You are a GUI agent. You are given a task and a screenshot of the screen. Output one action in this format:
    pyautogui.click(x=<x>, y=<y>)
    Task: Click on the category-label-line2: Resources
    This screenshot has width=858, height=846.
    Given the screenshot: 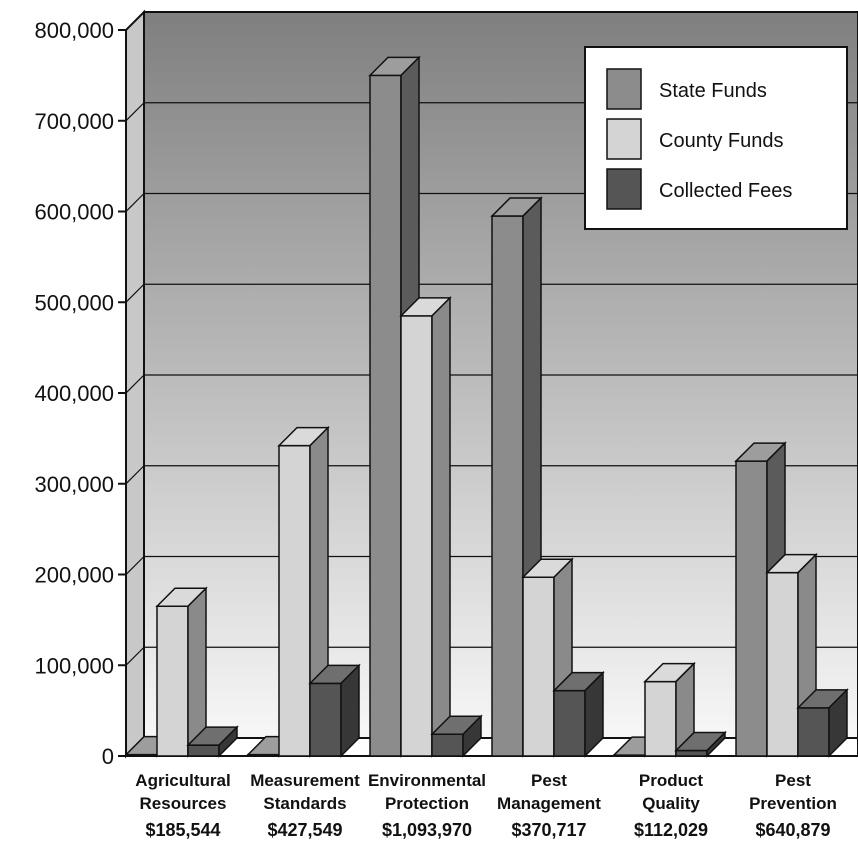 What is the action you would take?
    pyautogui.click(x=183, y=803)
    